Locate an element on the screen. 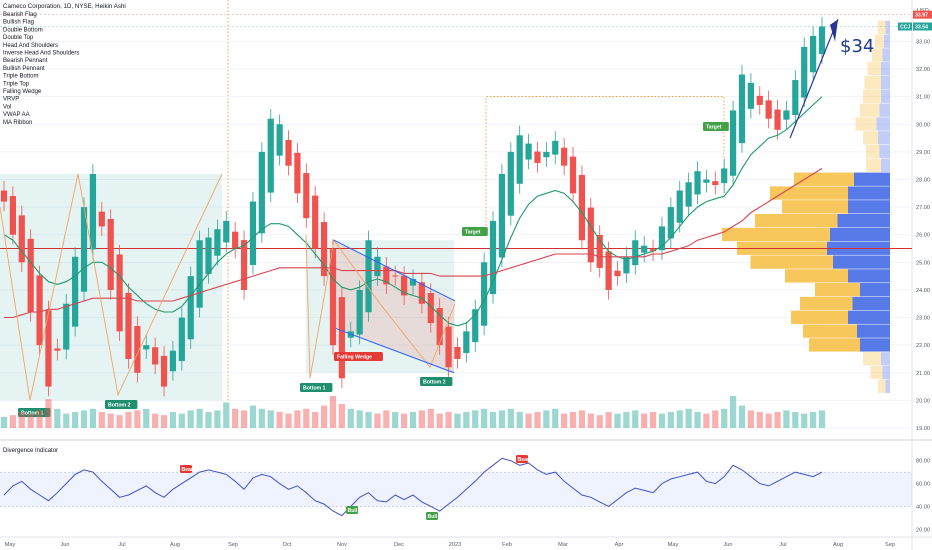 The height and width of the screenshot is (550, 932). indicator-9: Triple Top is located at coordinates (16, 84).